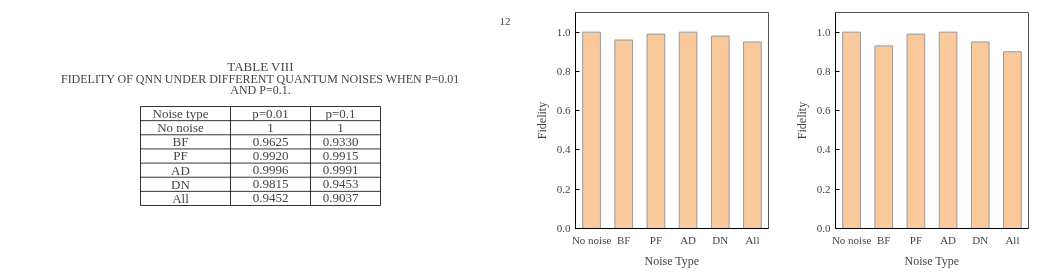 Image resolution: width=1041 pixels, height=278 pixels. Describe the element at coordinates (270, 155) in the screenshot. I see `text: 0.9920` at that location.